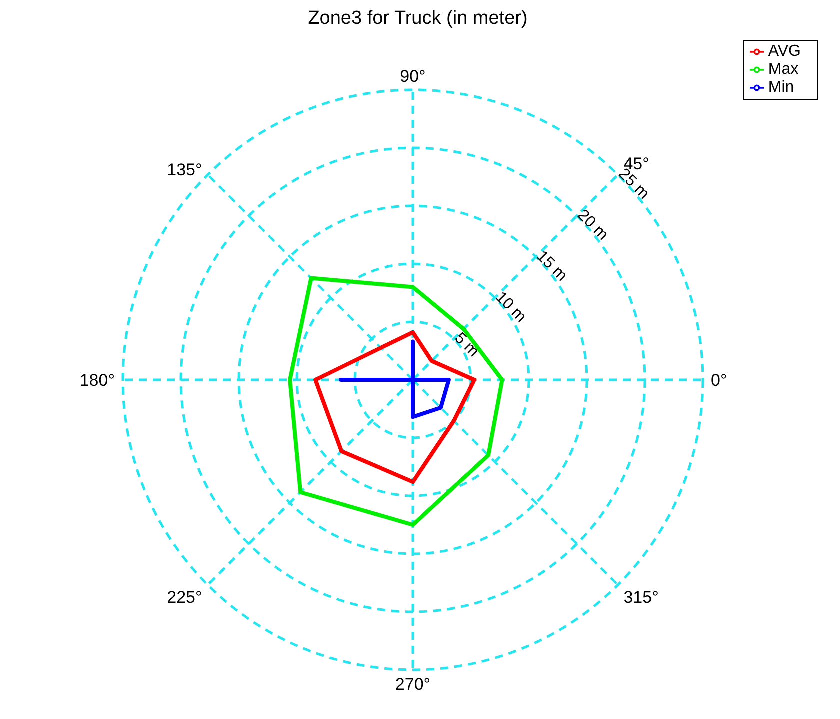  Describe the element at coordinates (641, 597) in the screenshot. I see `spoke-label: 315°` at that location.